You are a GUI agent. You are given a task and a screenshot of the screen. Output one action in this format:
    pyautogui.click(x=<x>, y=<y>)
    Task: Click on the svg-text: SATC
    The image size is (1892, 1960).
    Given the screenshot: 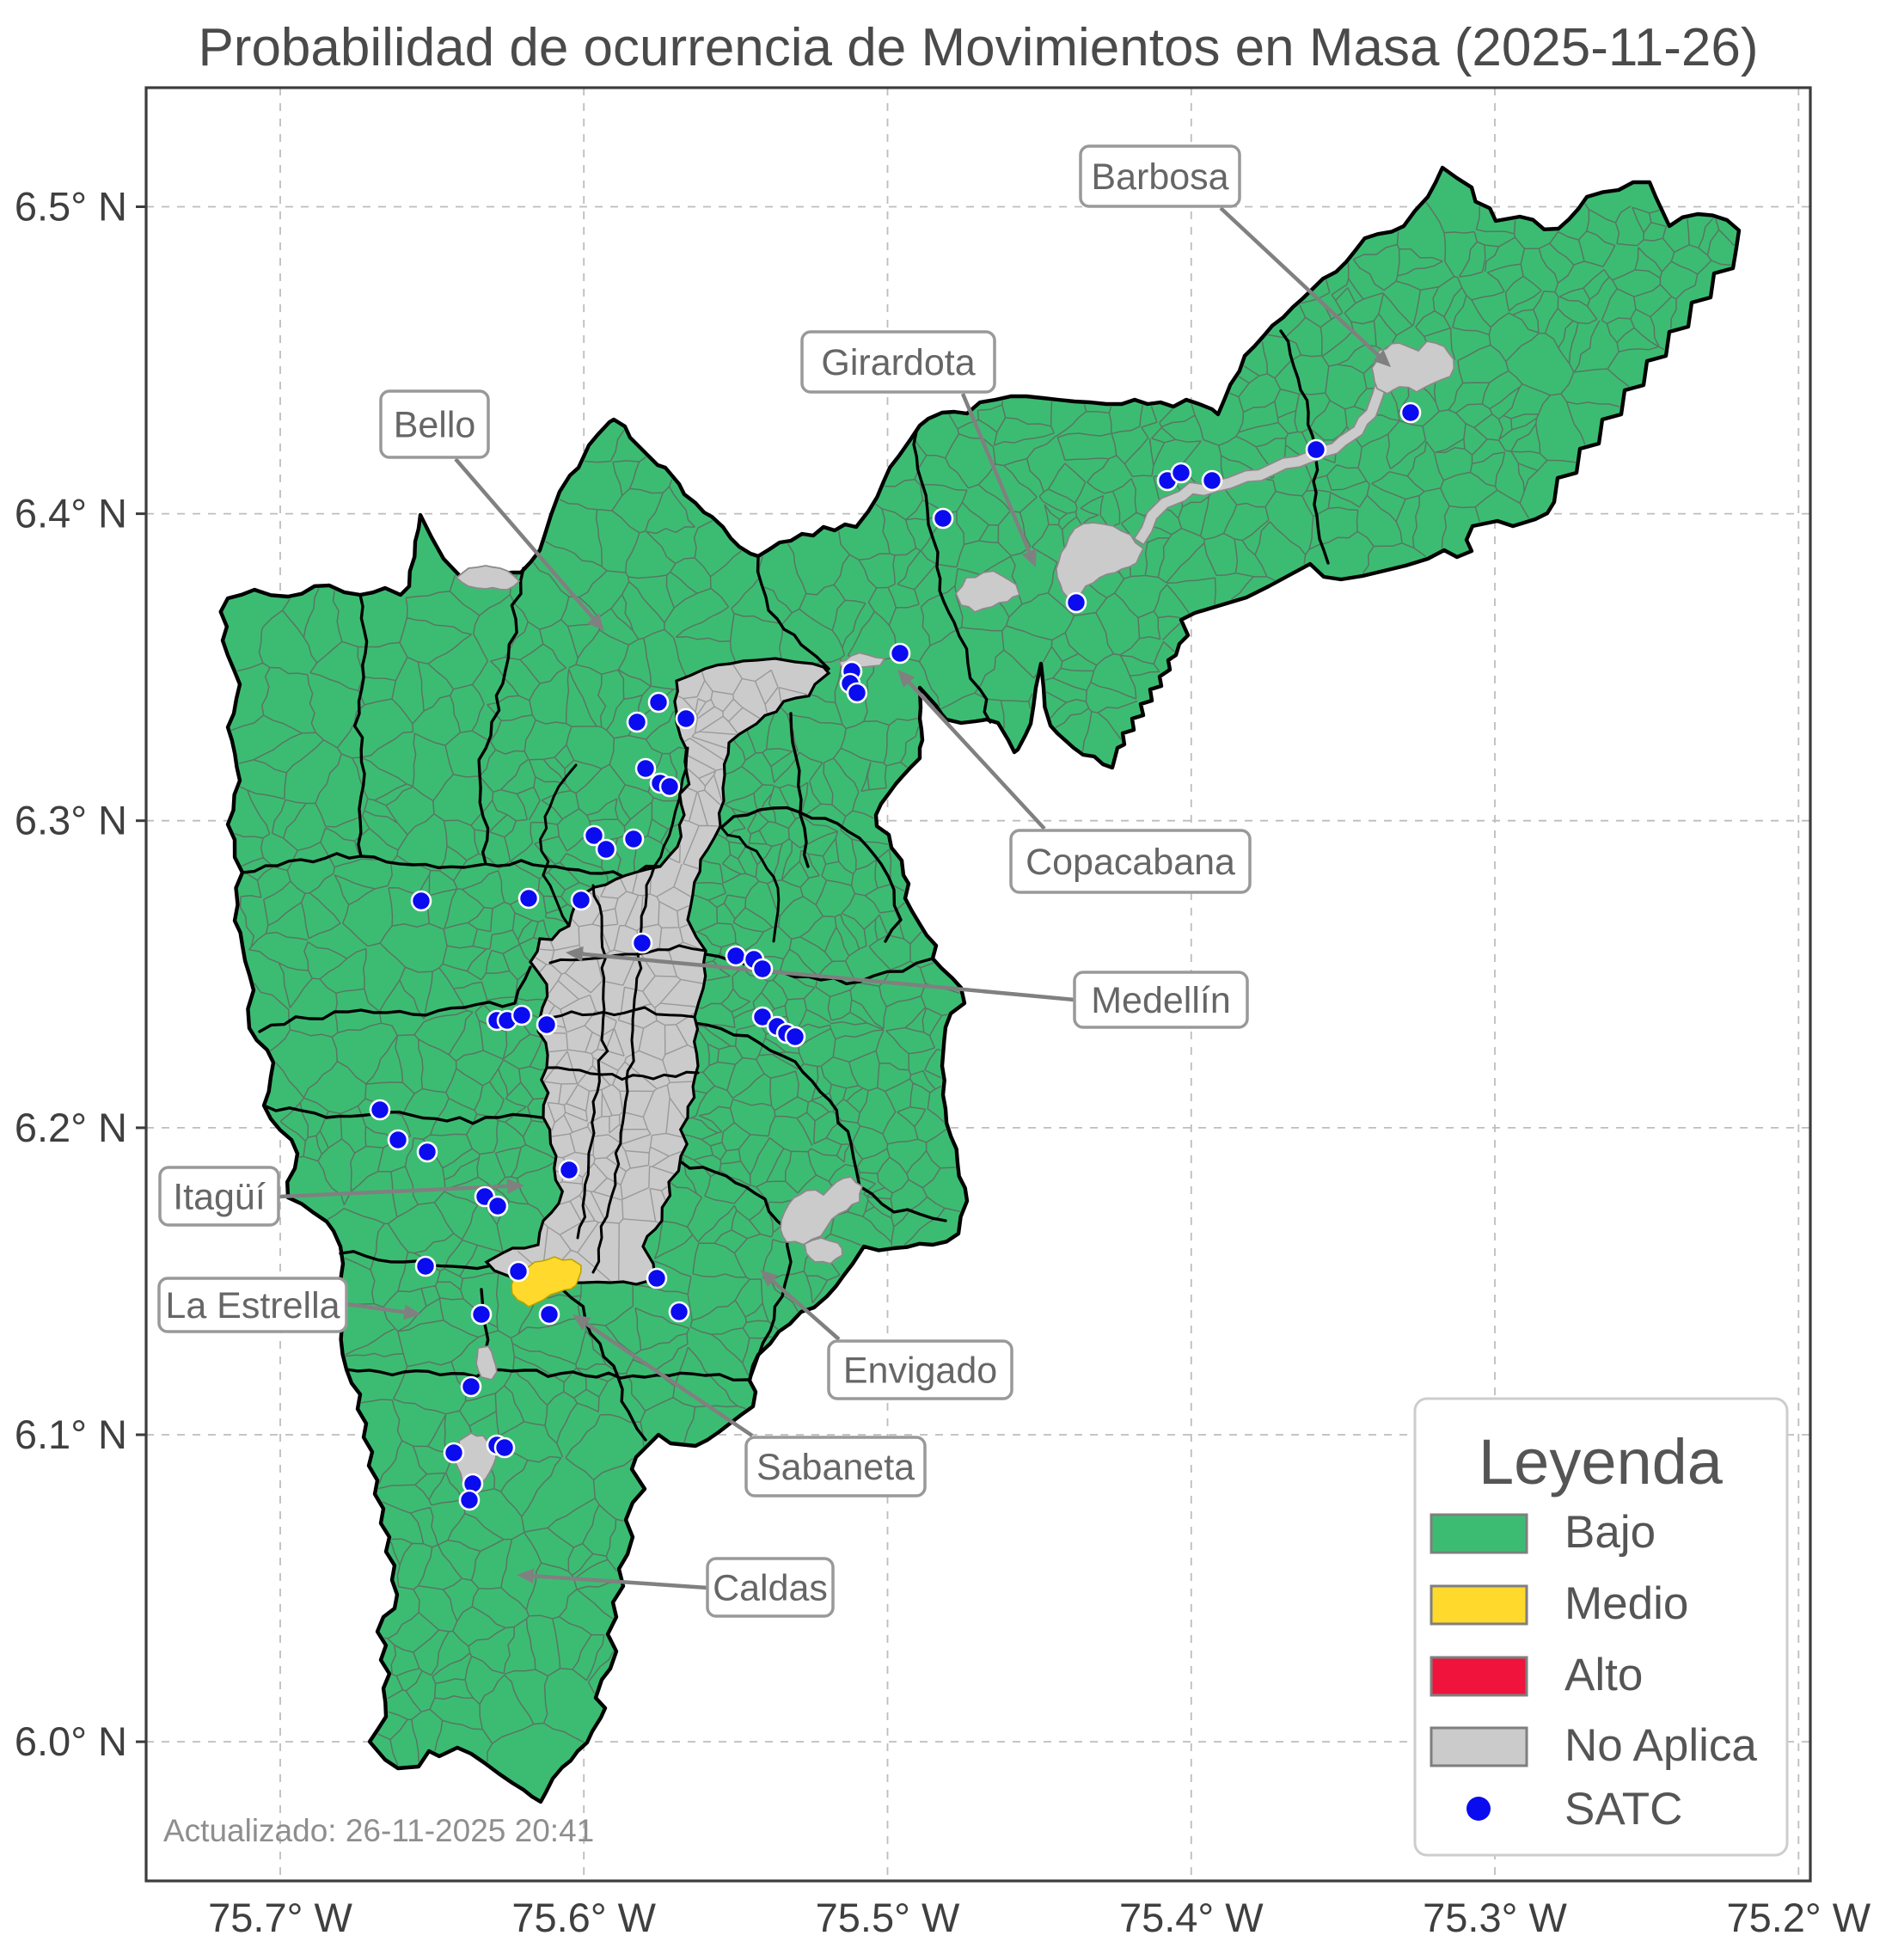 What is the action you would take?
    pyautogui.click(x=1623, y=1809)
    